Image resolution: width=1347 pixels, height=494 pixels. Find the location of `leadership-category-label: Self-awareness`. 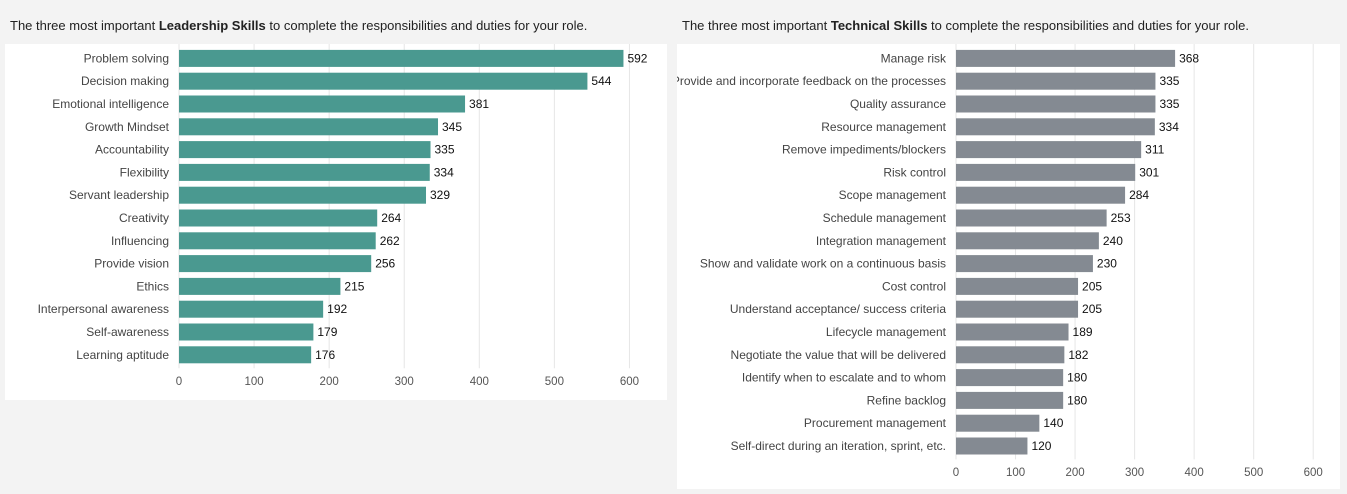

leadership-category-label: Self-awareness is located at coordinates (127, 332).